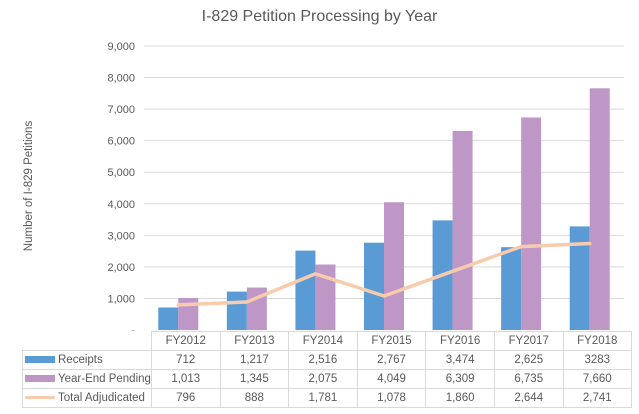 Image resolution: width=639 pixels, height=414 pixels. What do you see at coordinates (460, 341) in the screenshot?
I see `table-header-fy2016: FY2016` at bounding box center [460, 341].